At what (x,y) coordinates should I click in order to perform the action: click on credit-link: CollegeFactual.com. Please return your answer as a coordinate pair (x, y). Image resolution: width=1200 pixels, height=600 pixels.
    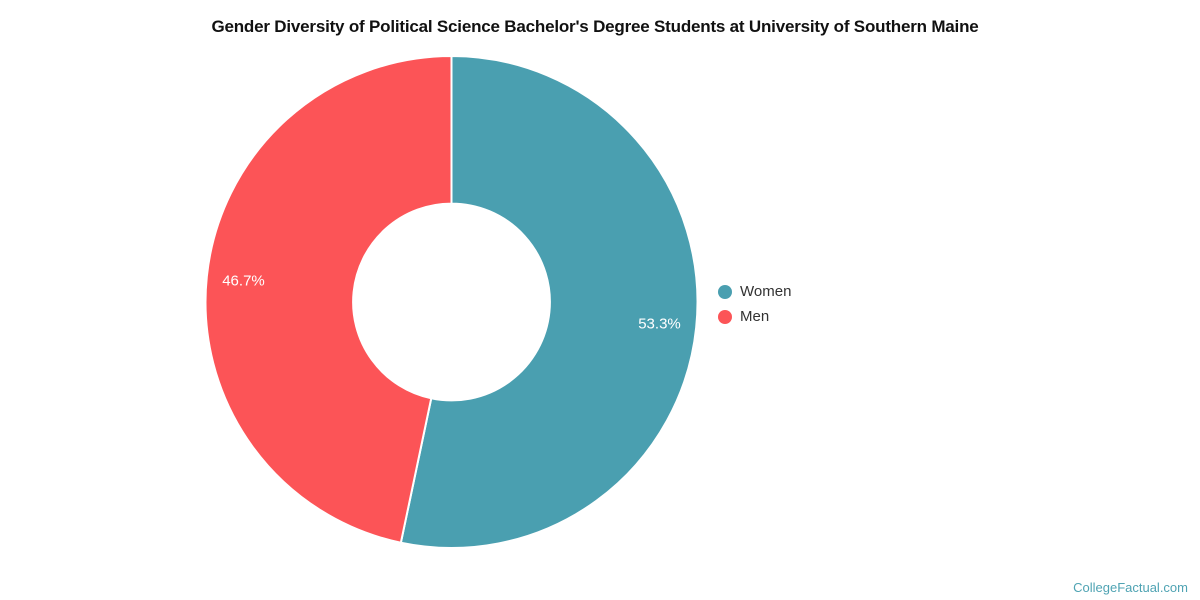
    Looking at the image, I should click on (1130, 587).